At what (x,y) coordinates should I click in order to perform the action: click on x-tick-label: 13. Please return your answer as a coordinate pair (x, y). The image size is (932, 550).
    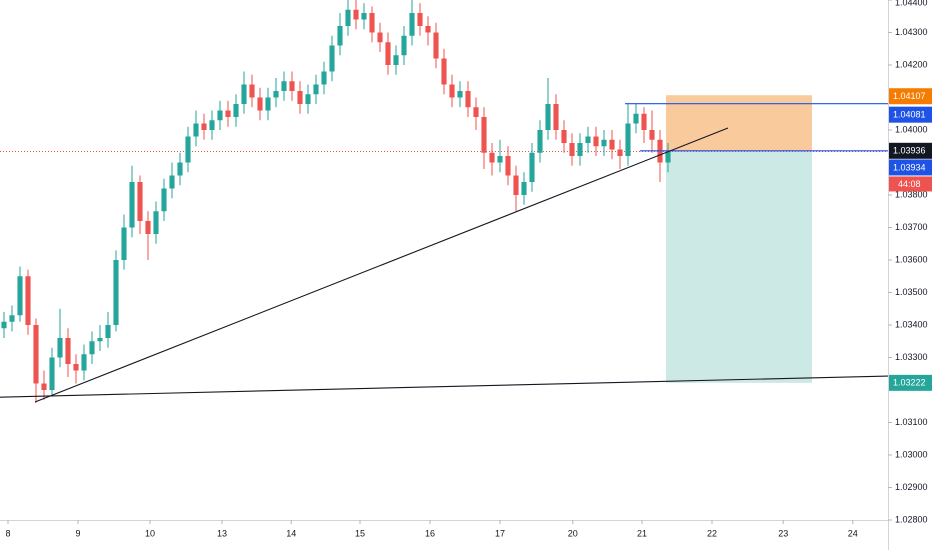
    Looking at the image, I should click on (222, 533).